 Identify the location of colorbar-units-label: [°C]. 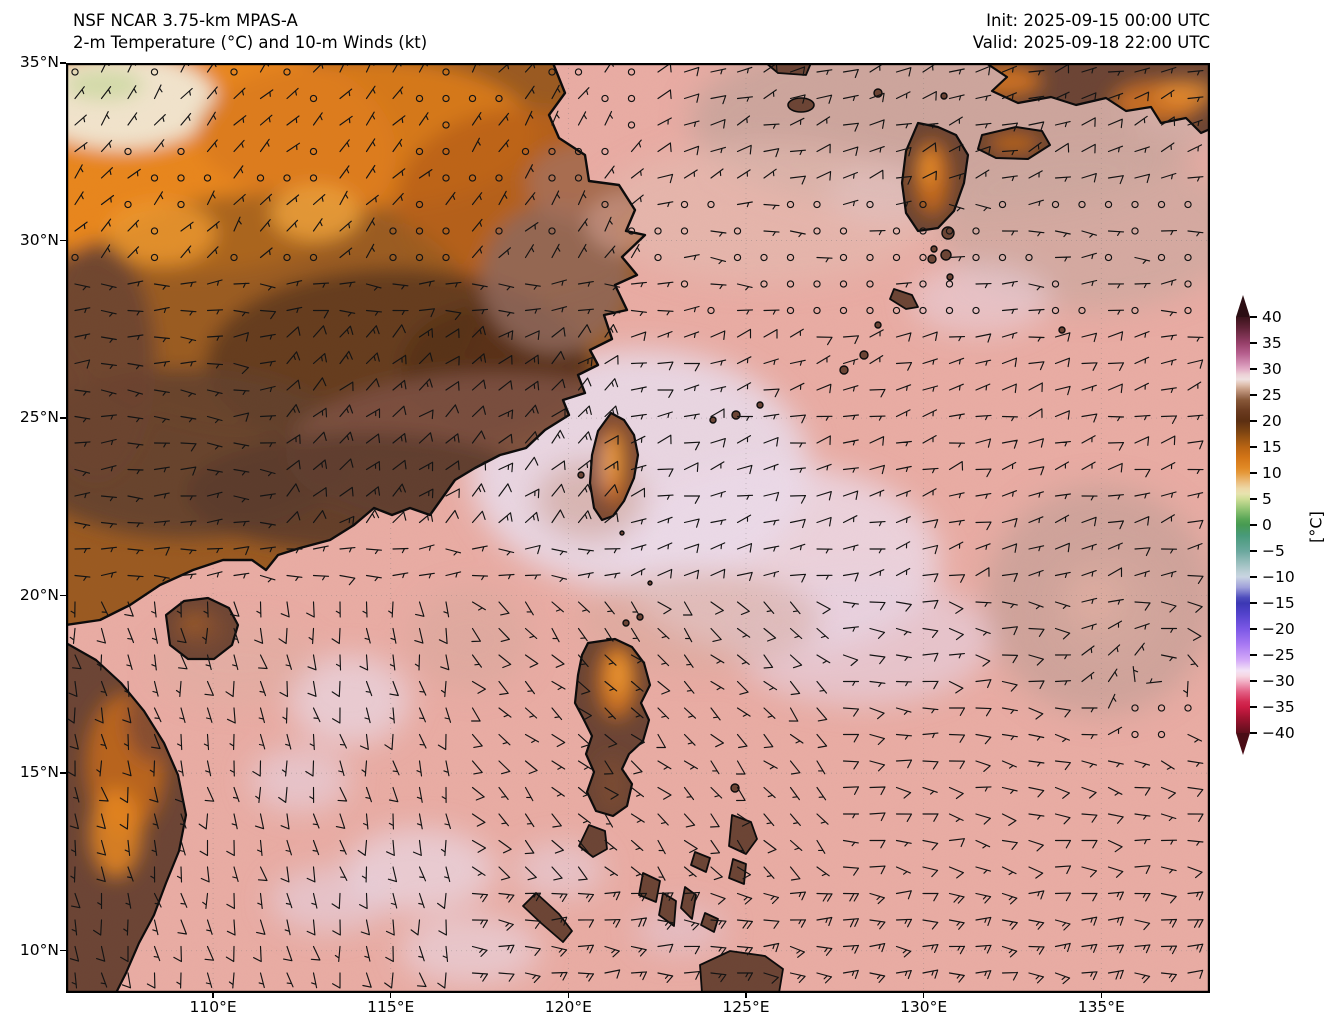
(1316, 527).